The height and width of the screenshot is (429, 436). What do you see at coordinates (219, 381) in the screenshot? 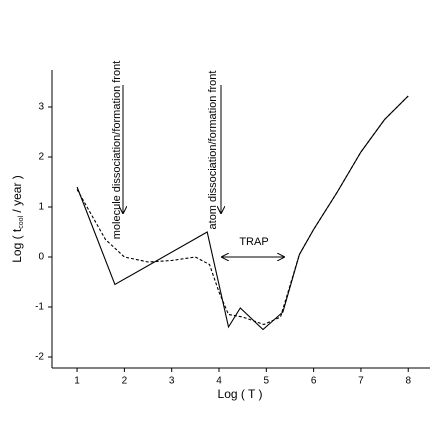
I see `x-tick-label: 4` at bounding box center [219, 381].